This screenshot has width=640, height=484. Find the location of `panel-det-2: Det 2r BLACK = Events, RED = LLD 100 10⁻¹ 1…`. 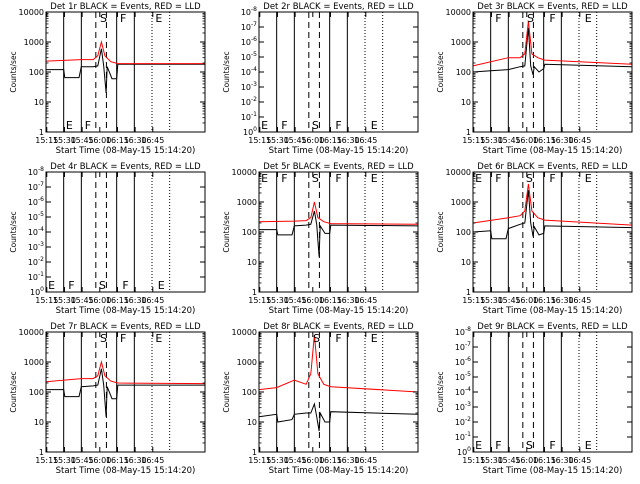

panel-det-2: Det 2r BLACK = Events, RED = LLD 100 10⁻¹ 1… is located at coordinates (320, 79).